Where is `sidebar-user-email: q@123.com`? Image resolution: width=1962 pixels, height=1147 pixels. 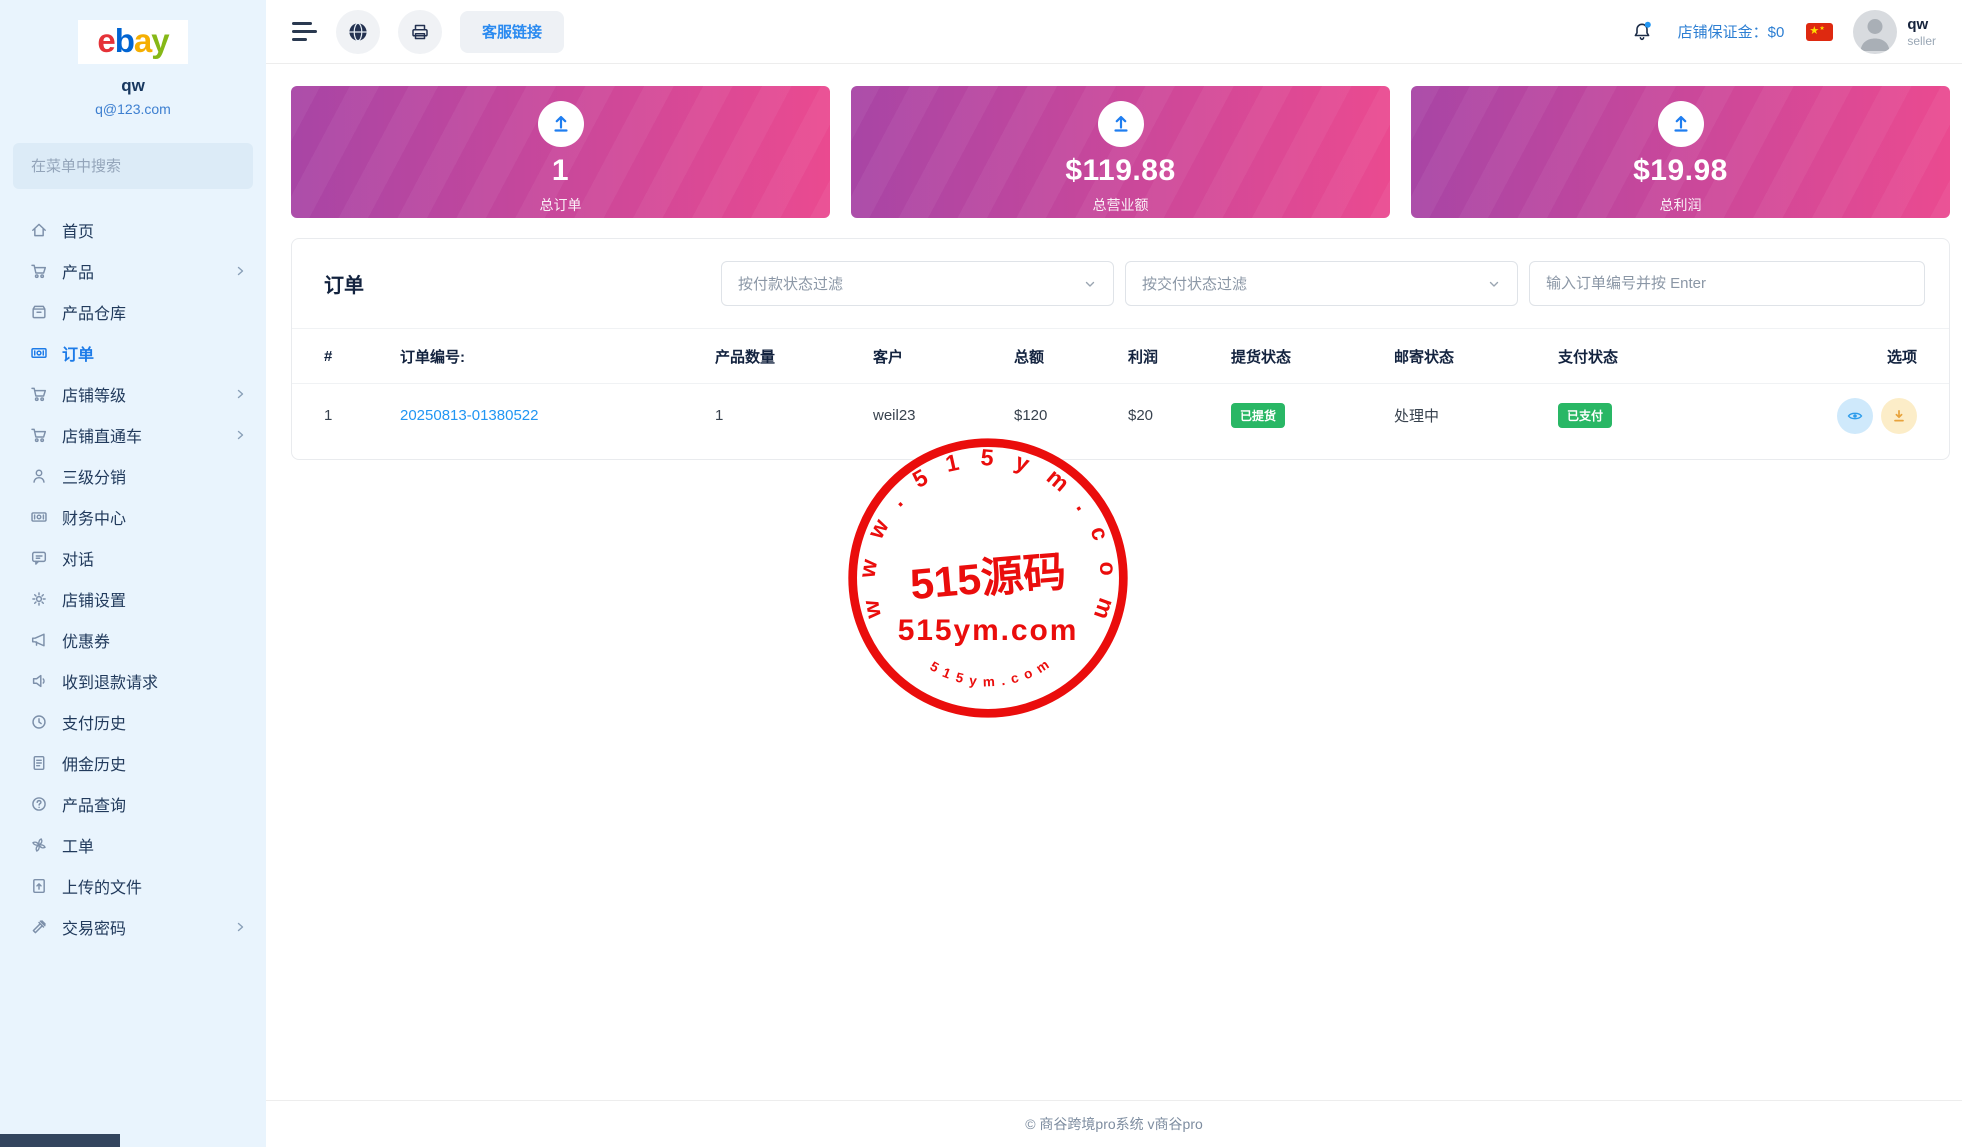 sidebar-user-email: q@123.com is located at coordinates (133, 109).